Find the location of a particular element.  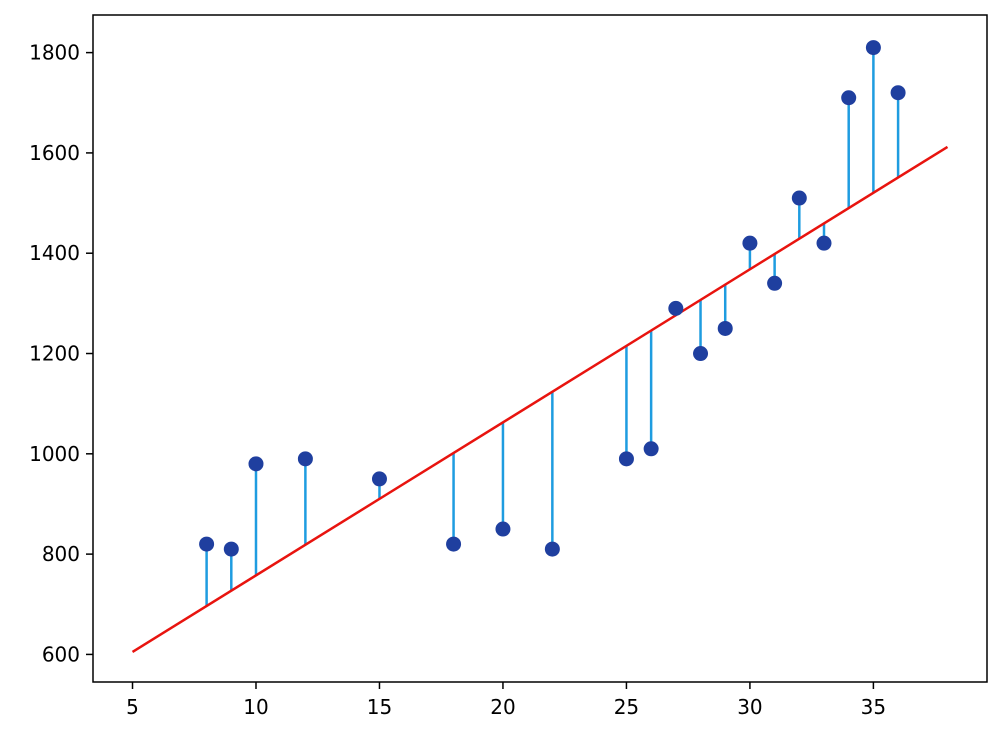

x-tick-label: 5 is located at coordinates (132, 707).